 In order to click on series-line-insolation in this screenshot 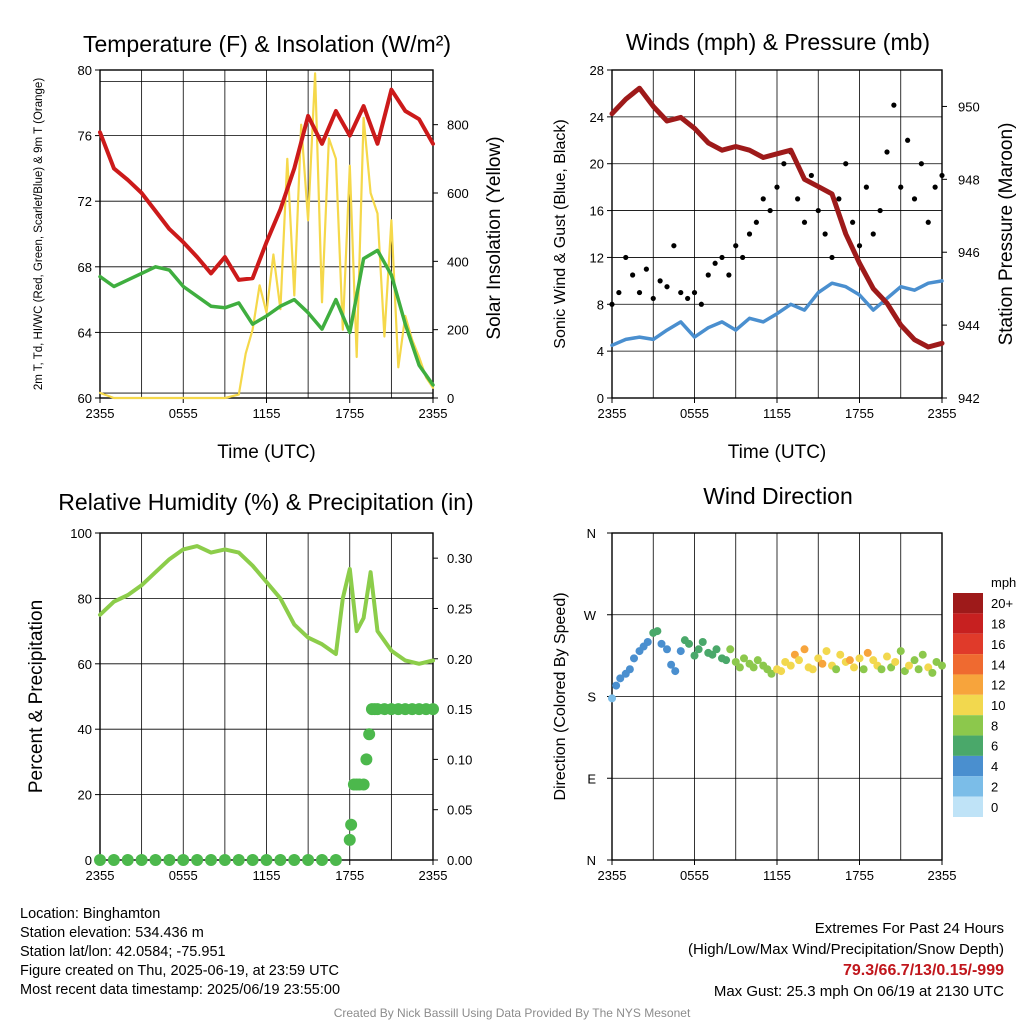, I will do `click(266, 236)`.